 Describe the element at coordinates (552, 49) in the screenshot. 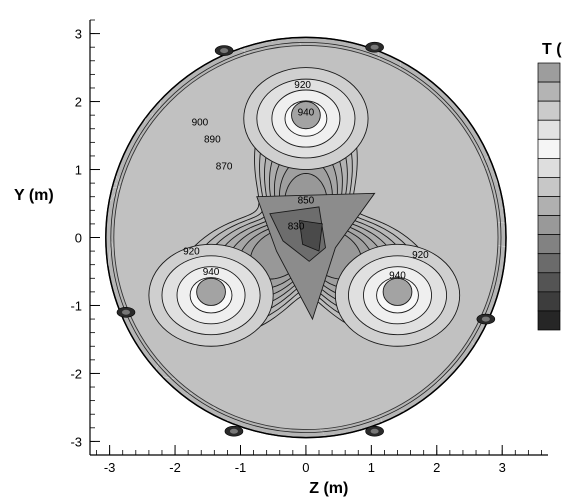

I see `colorbar-title: T (` at that location.